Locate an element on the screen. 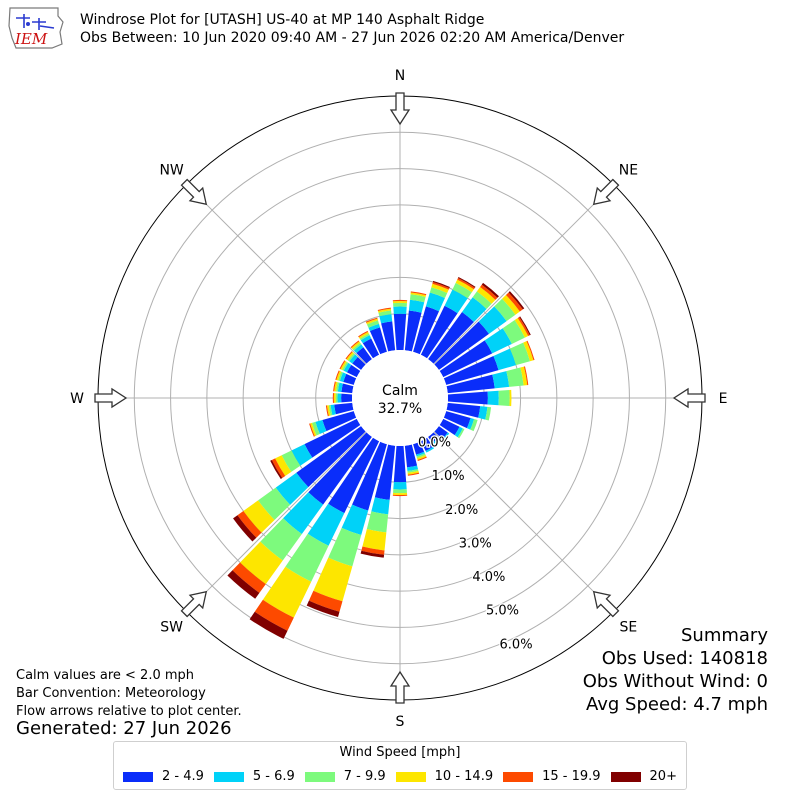  legend-item: 5 - 6.9 is located at coordinates (254, 776).